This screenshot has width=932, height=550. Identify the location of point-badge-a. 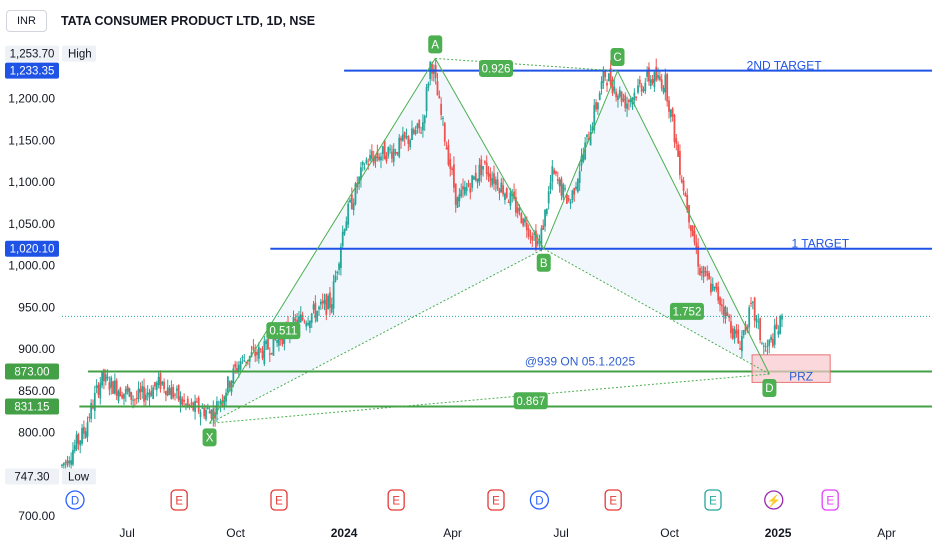
(435, 44).